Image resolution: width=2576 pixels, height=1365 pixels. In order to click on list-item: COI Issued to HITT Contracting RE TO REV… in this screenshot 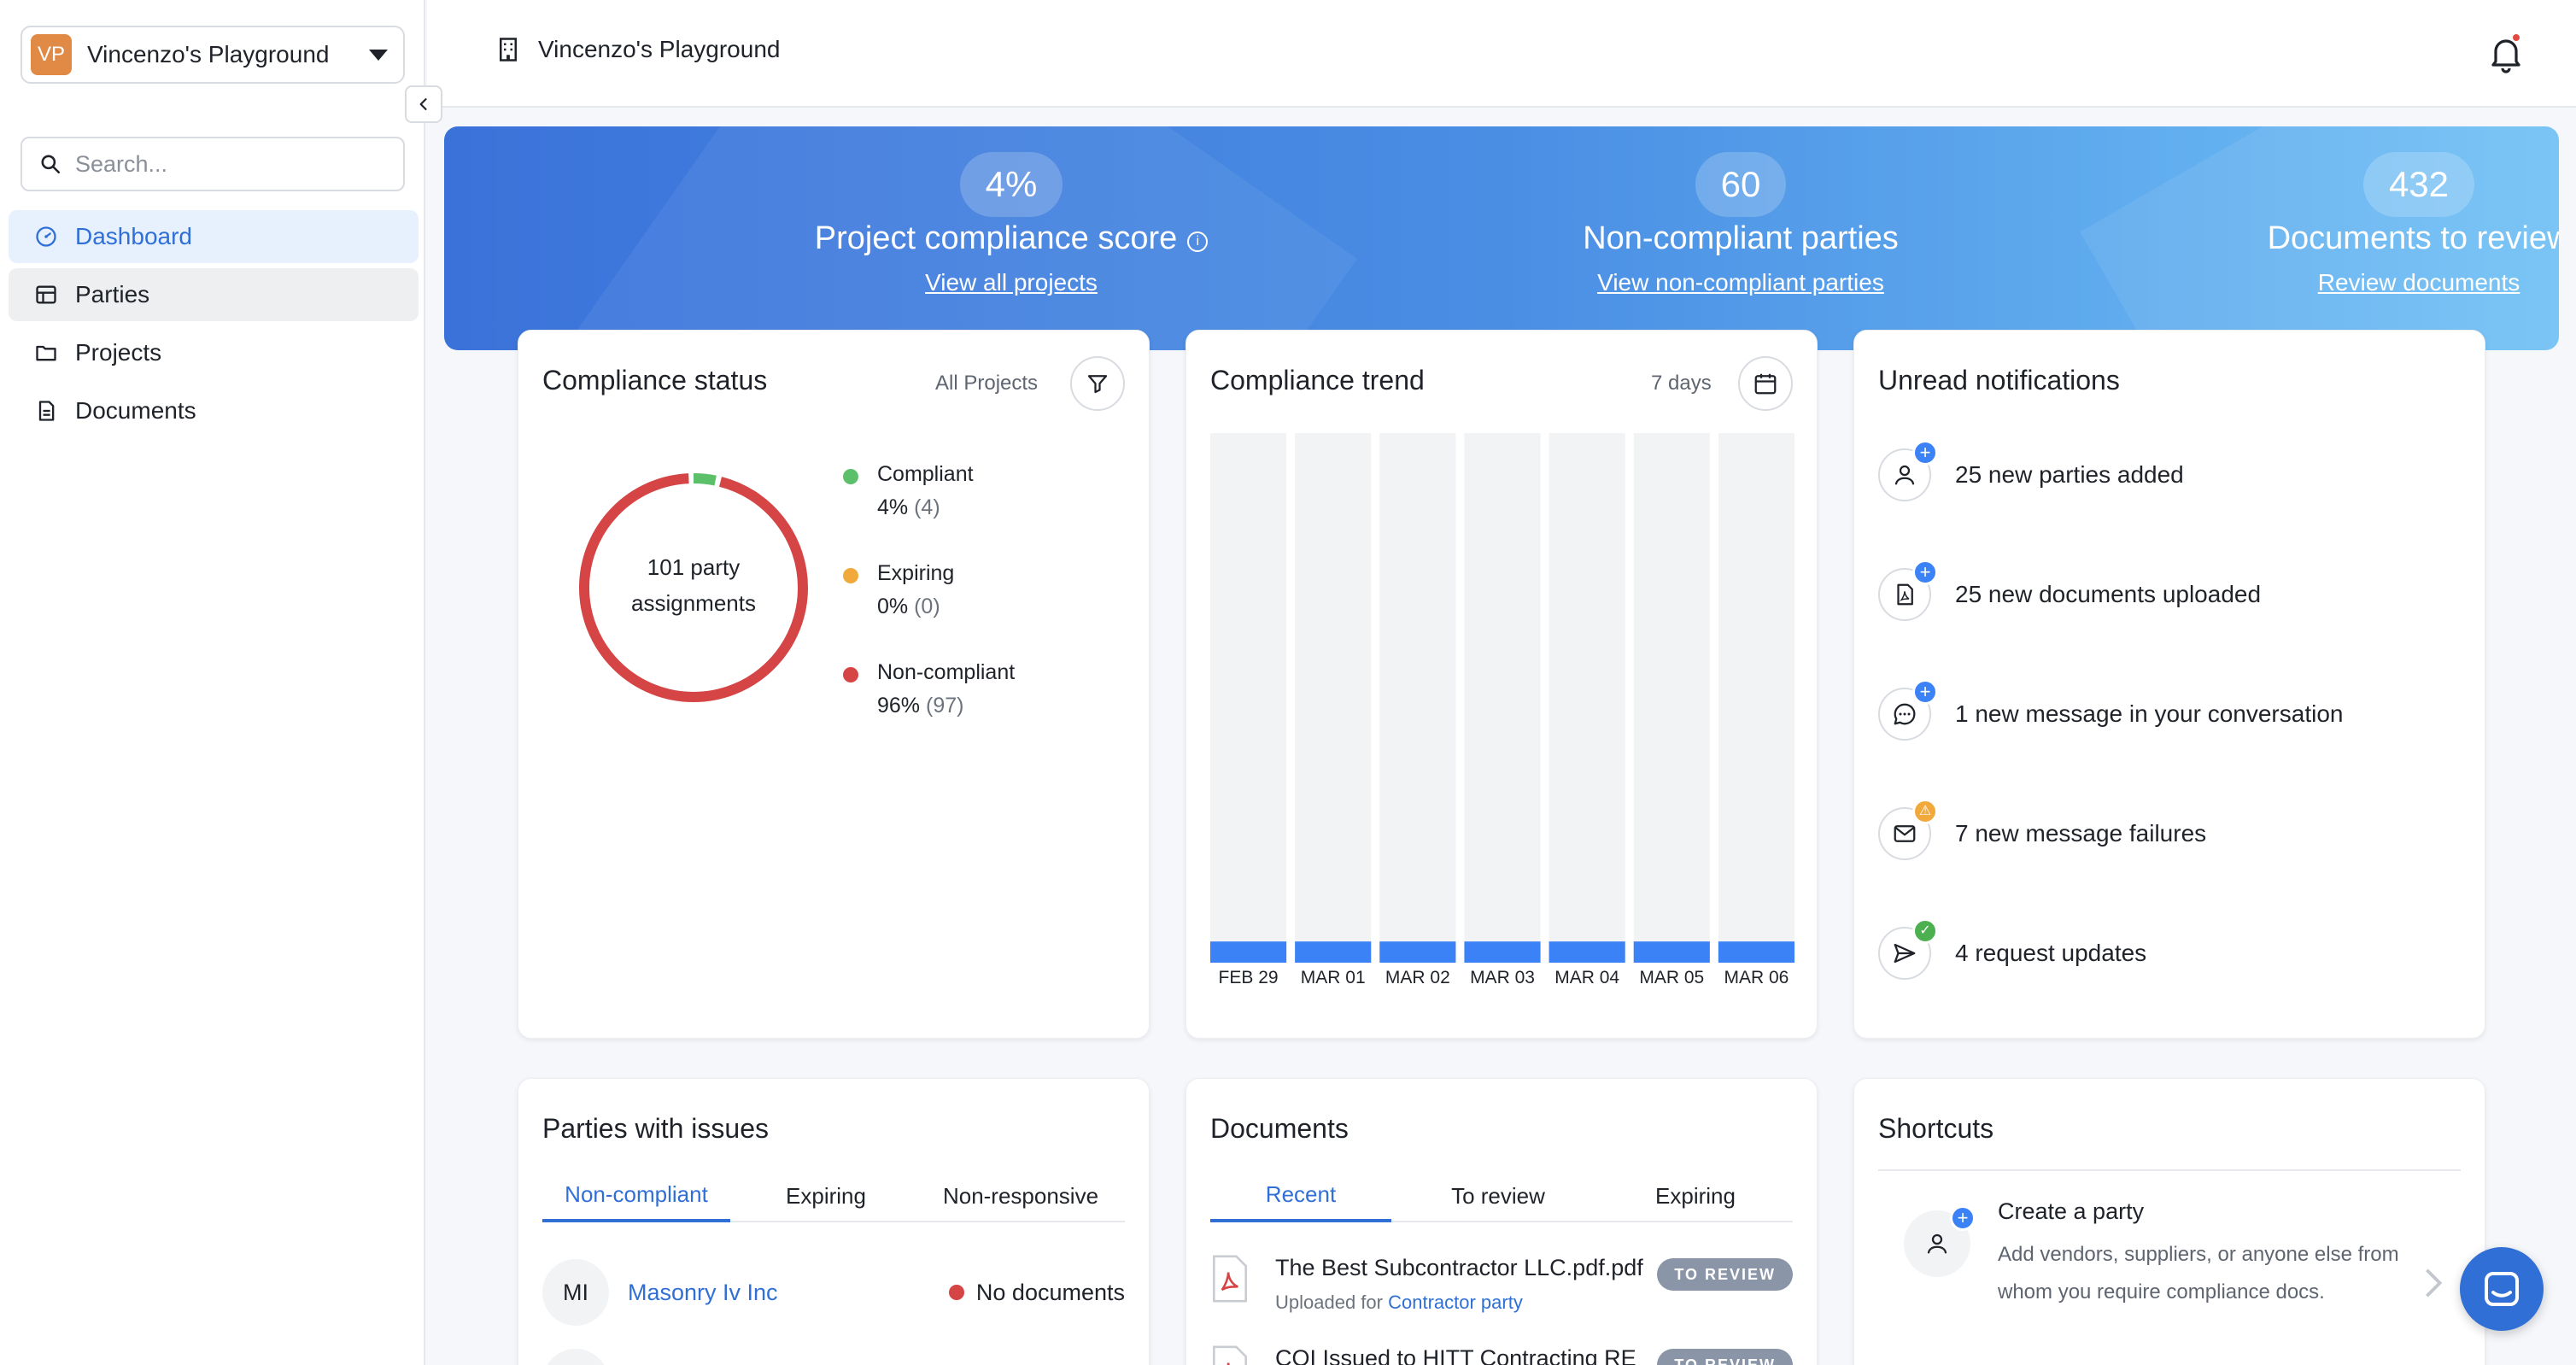, I will do `click(1501, 1355)`.